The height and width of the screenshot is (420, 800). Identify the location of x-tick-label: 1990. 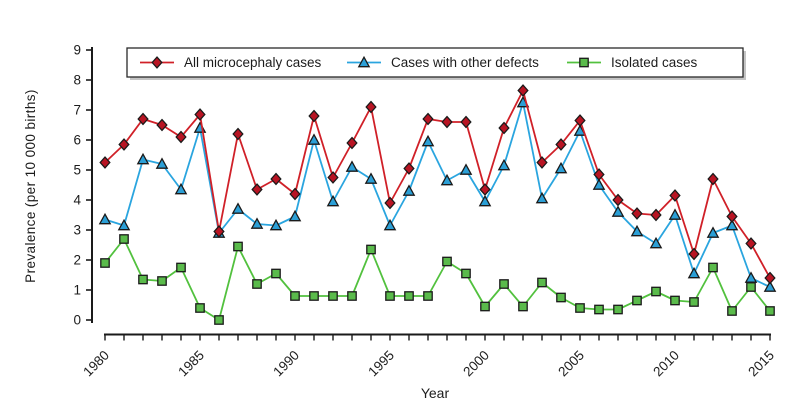
(286, 364).